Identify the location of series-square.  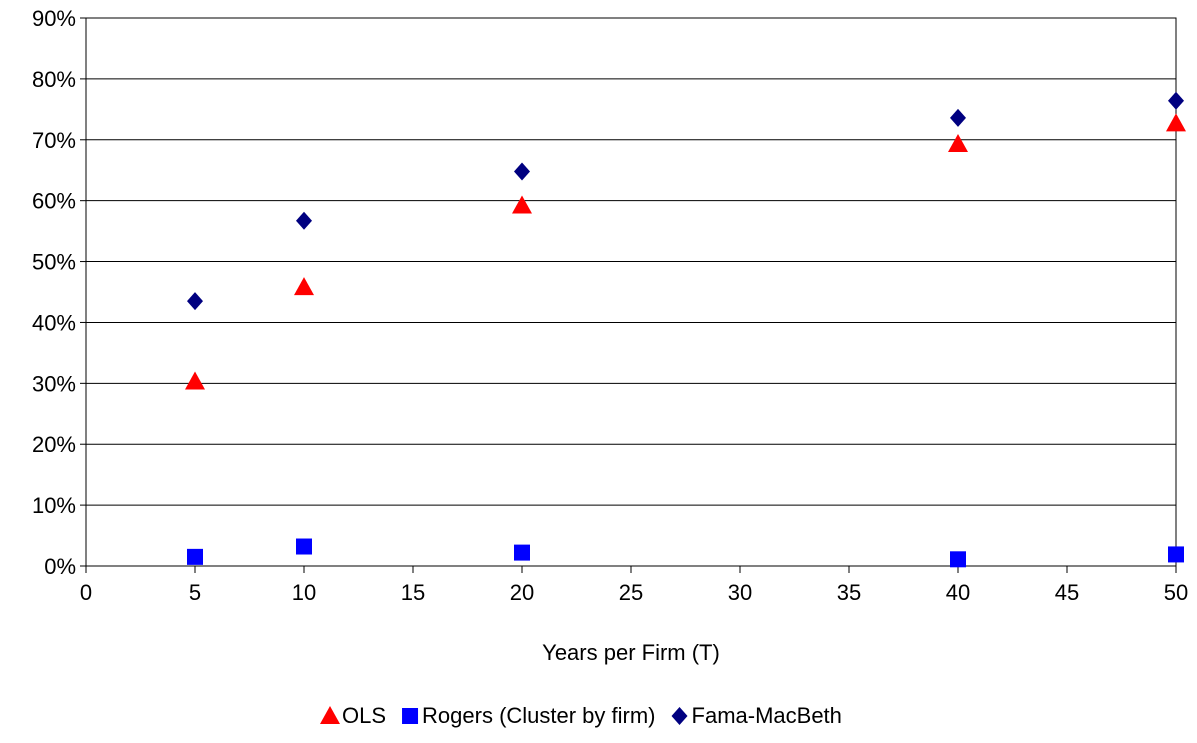
(685, 553).